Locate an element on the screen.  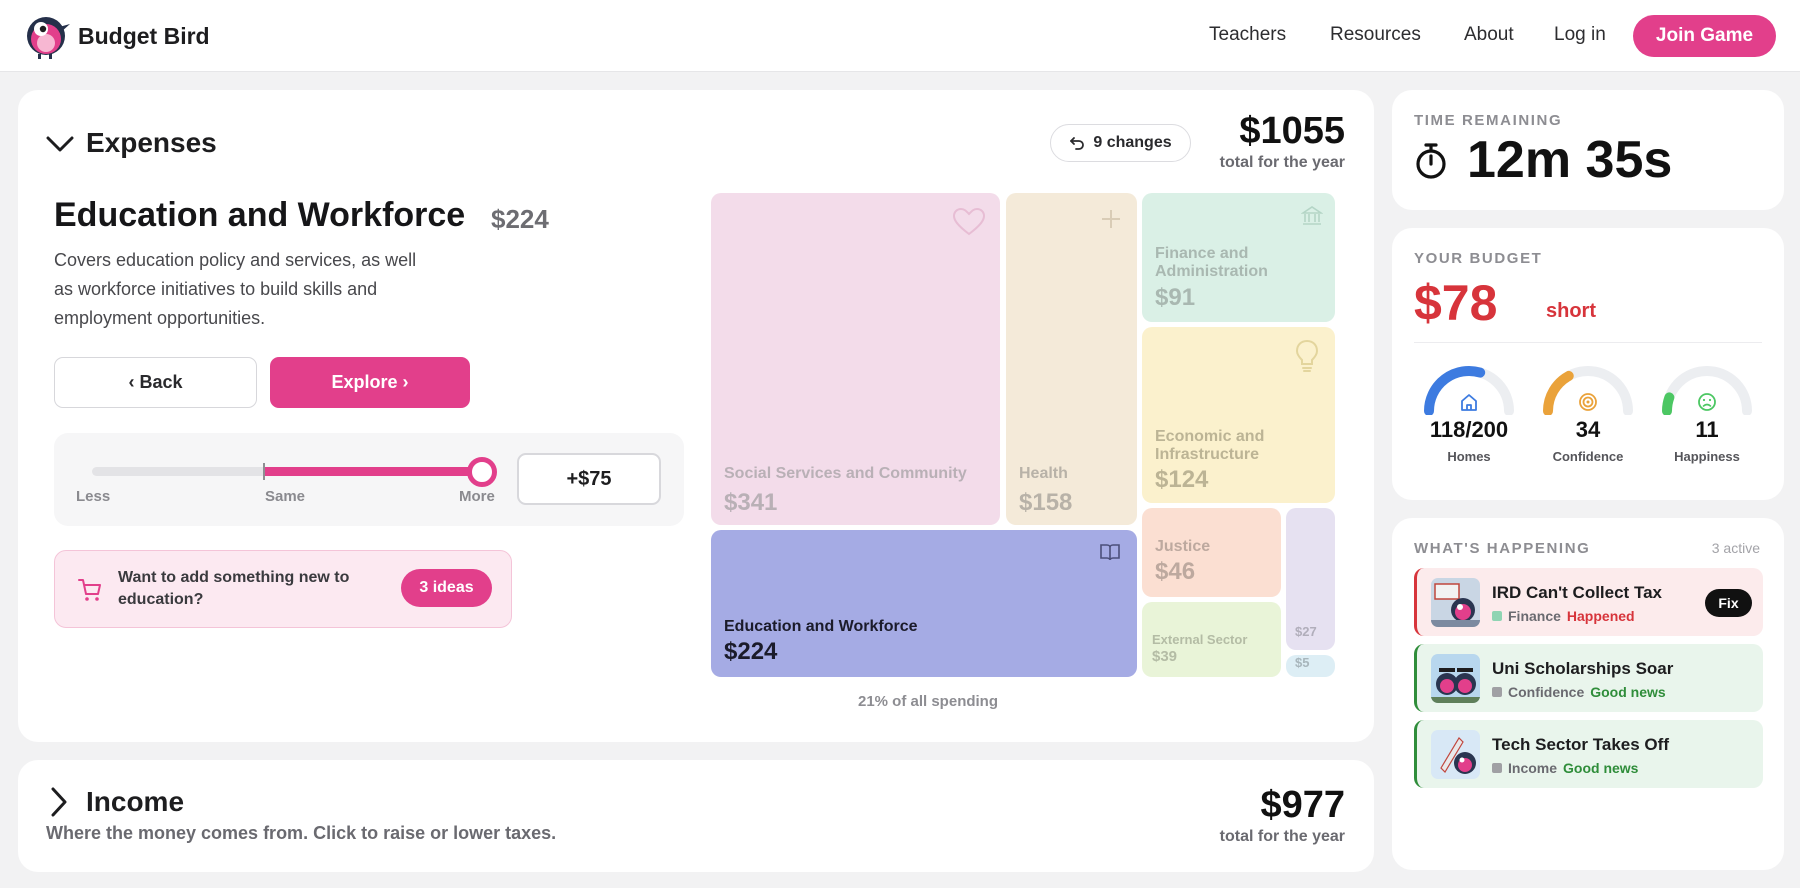
tile-name: External Sector is located at coordinates (1200, 639).